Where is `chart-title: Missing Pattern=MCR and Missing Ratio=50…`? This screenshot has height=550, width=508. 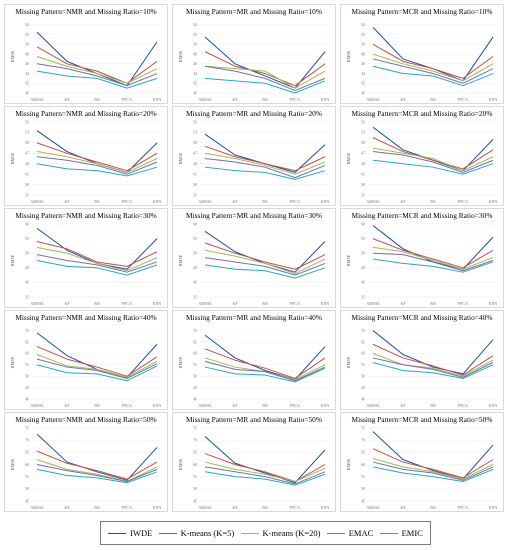 chart-title: Missing Pattern=MCR and Missing Ratio=50… is located at coordinates (422, 419).